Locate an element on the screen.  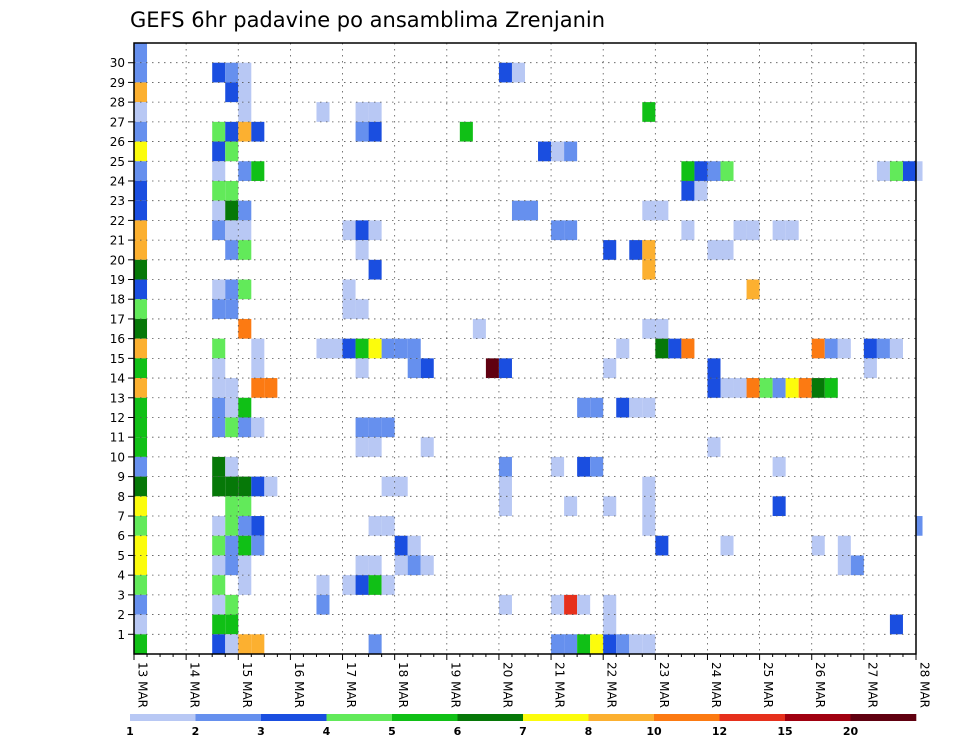
y-tick-label: 4 is located at coordinates (121, 576).